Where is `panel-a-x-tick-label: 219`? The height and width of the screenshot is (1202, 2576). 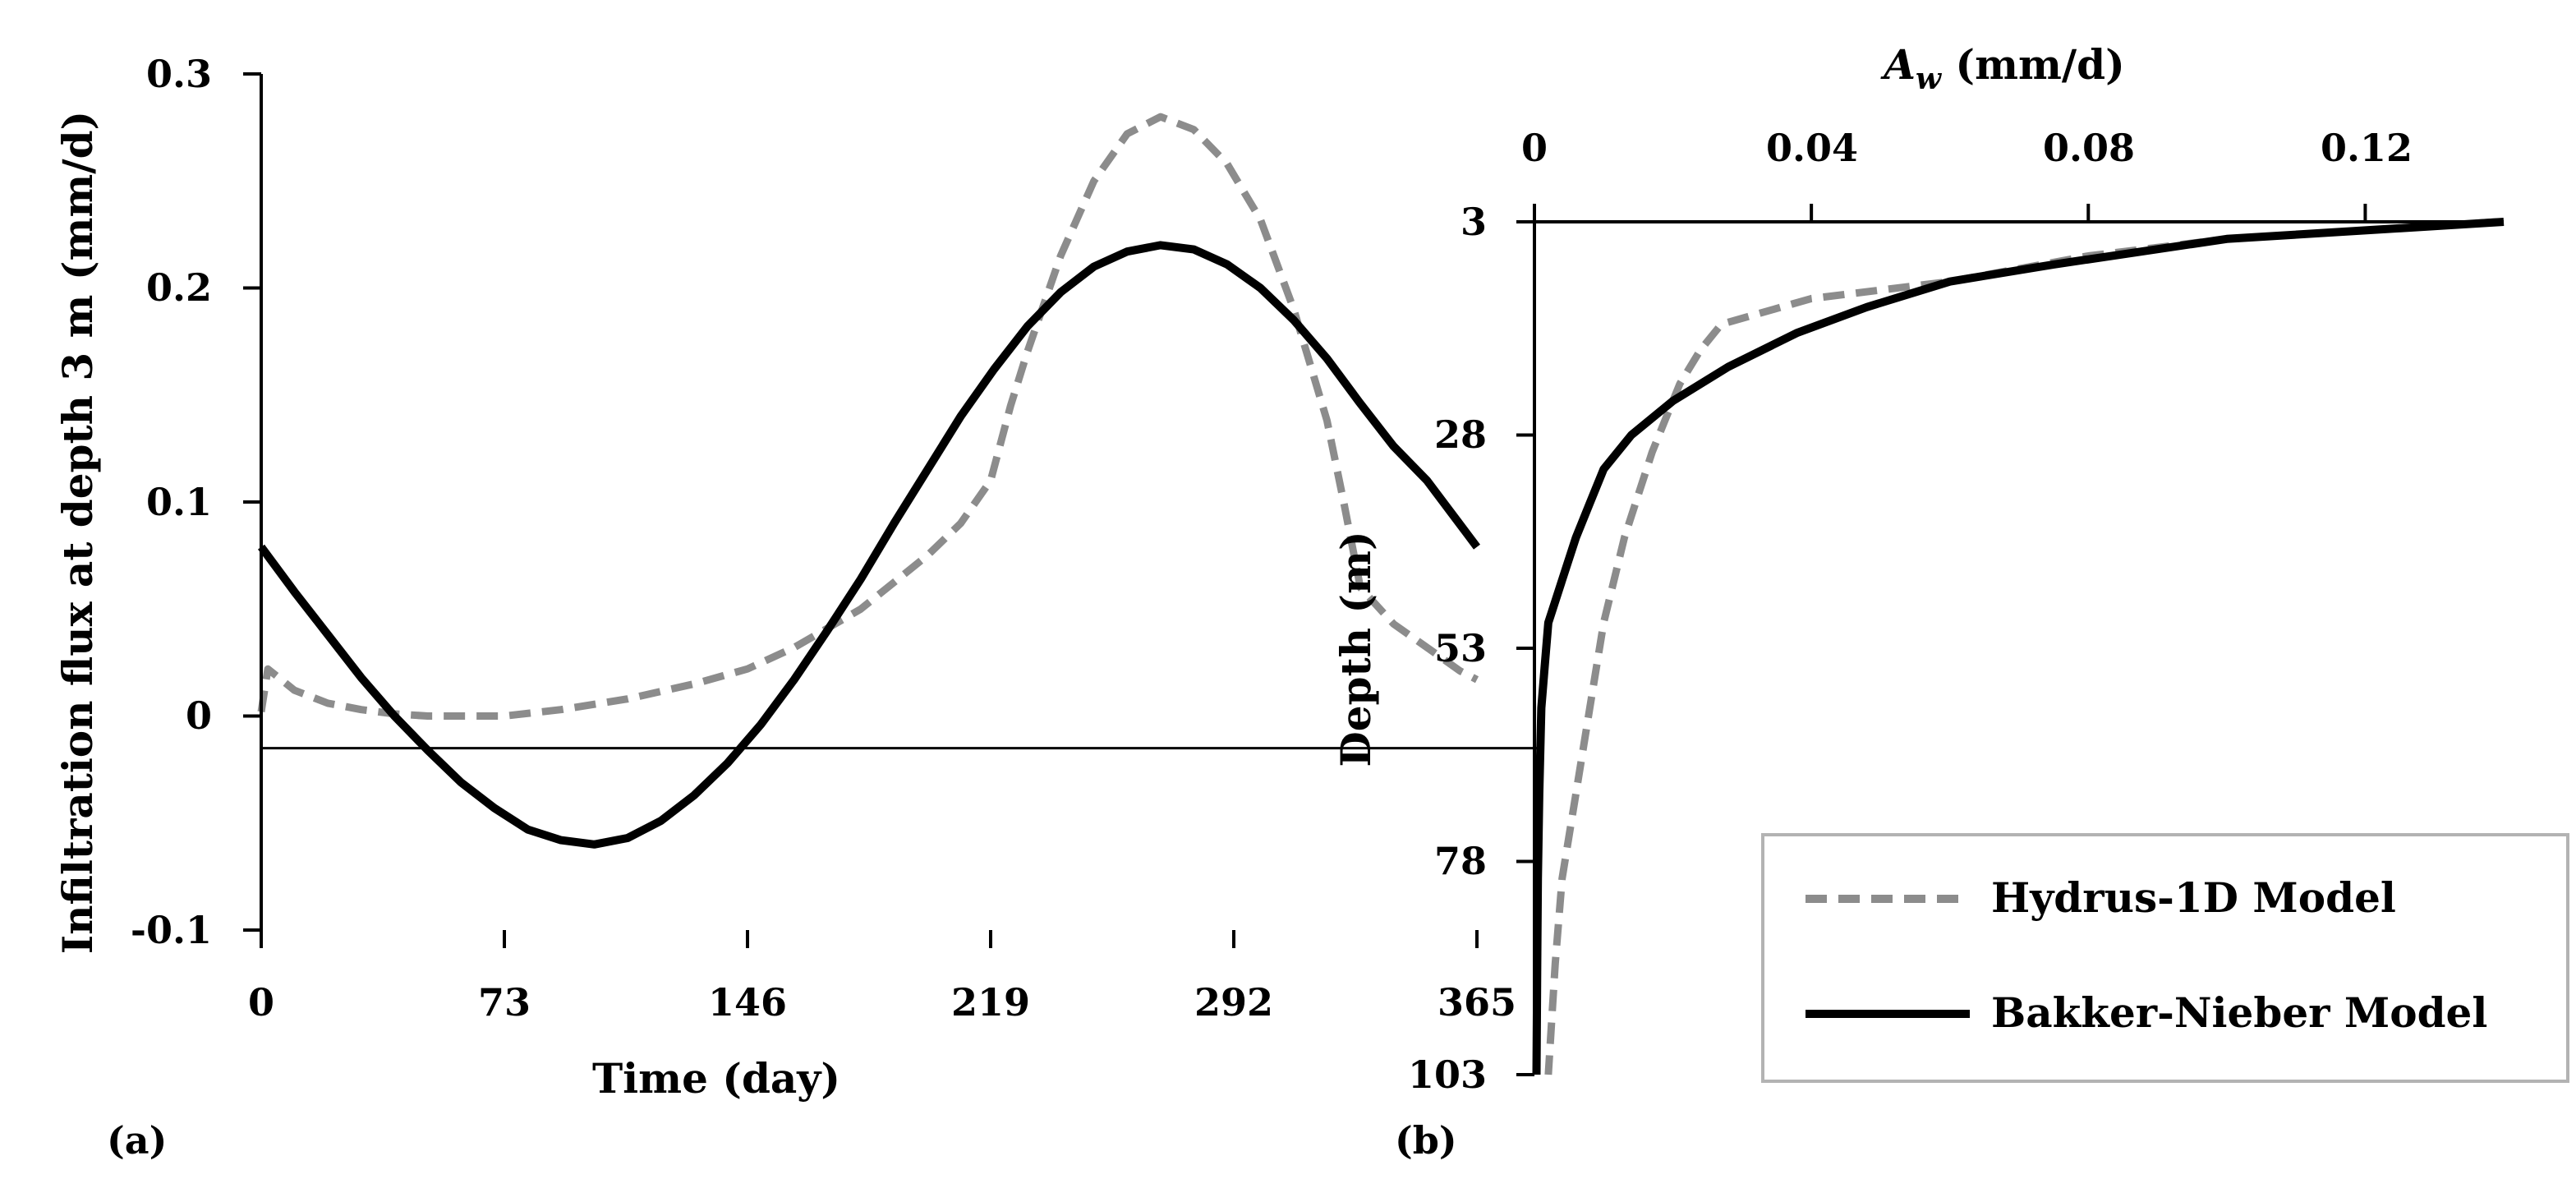
panel-a-x-tick-label: 219 is located at coordinates (990, 1002).